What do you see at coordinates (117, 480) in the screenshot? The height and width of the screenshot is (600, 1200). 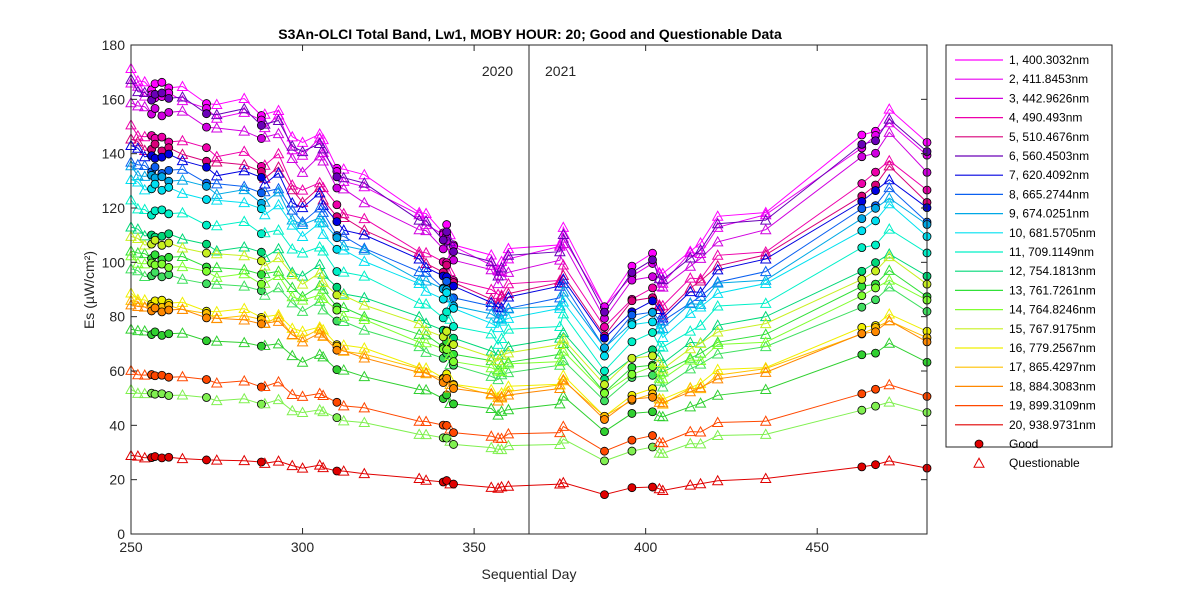 I see `y-tick-label: 20` at bounding box center [117, 480].